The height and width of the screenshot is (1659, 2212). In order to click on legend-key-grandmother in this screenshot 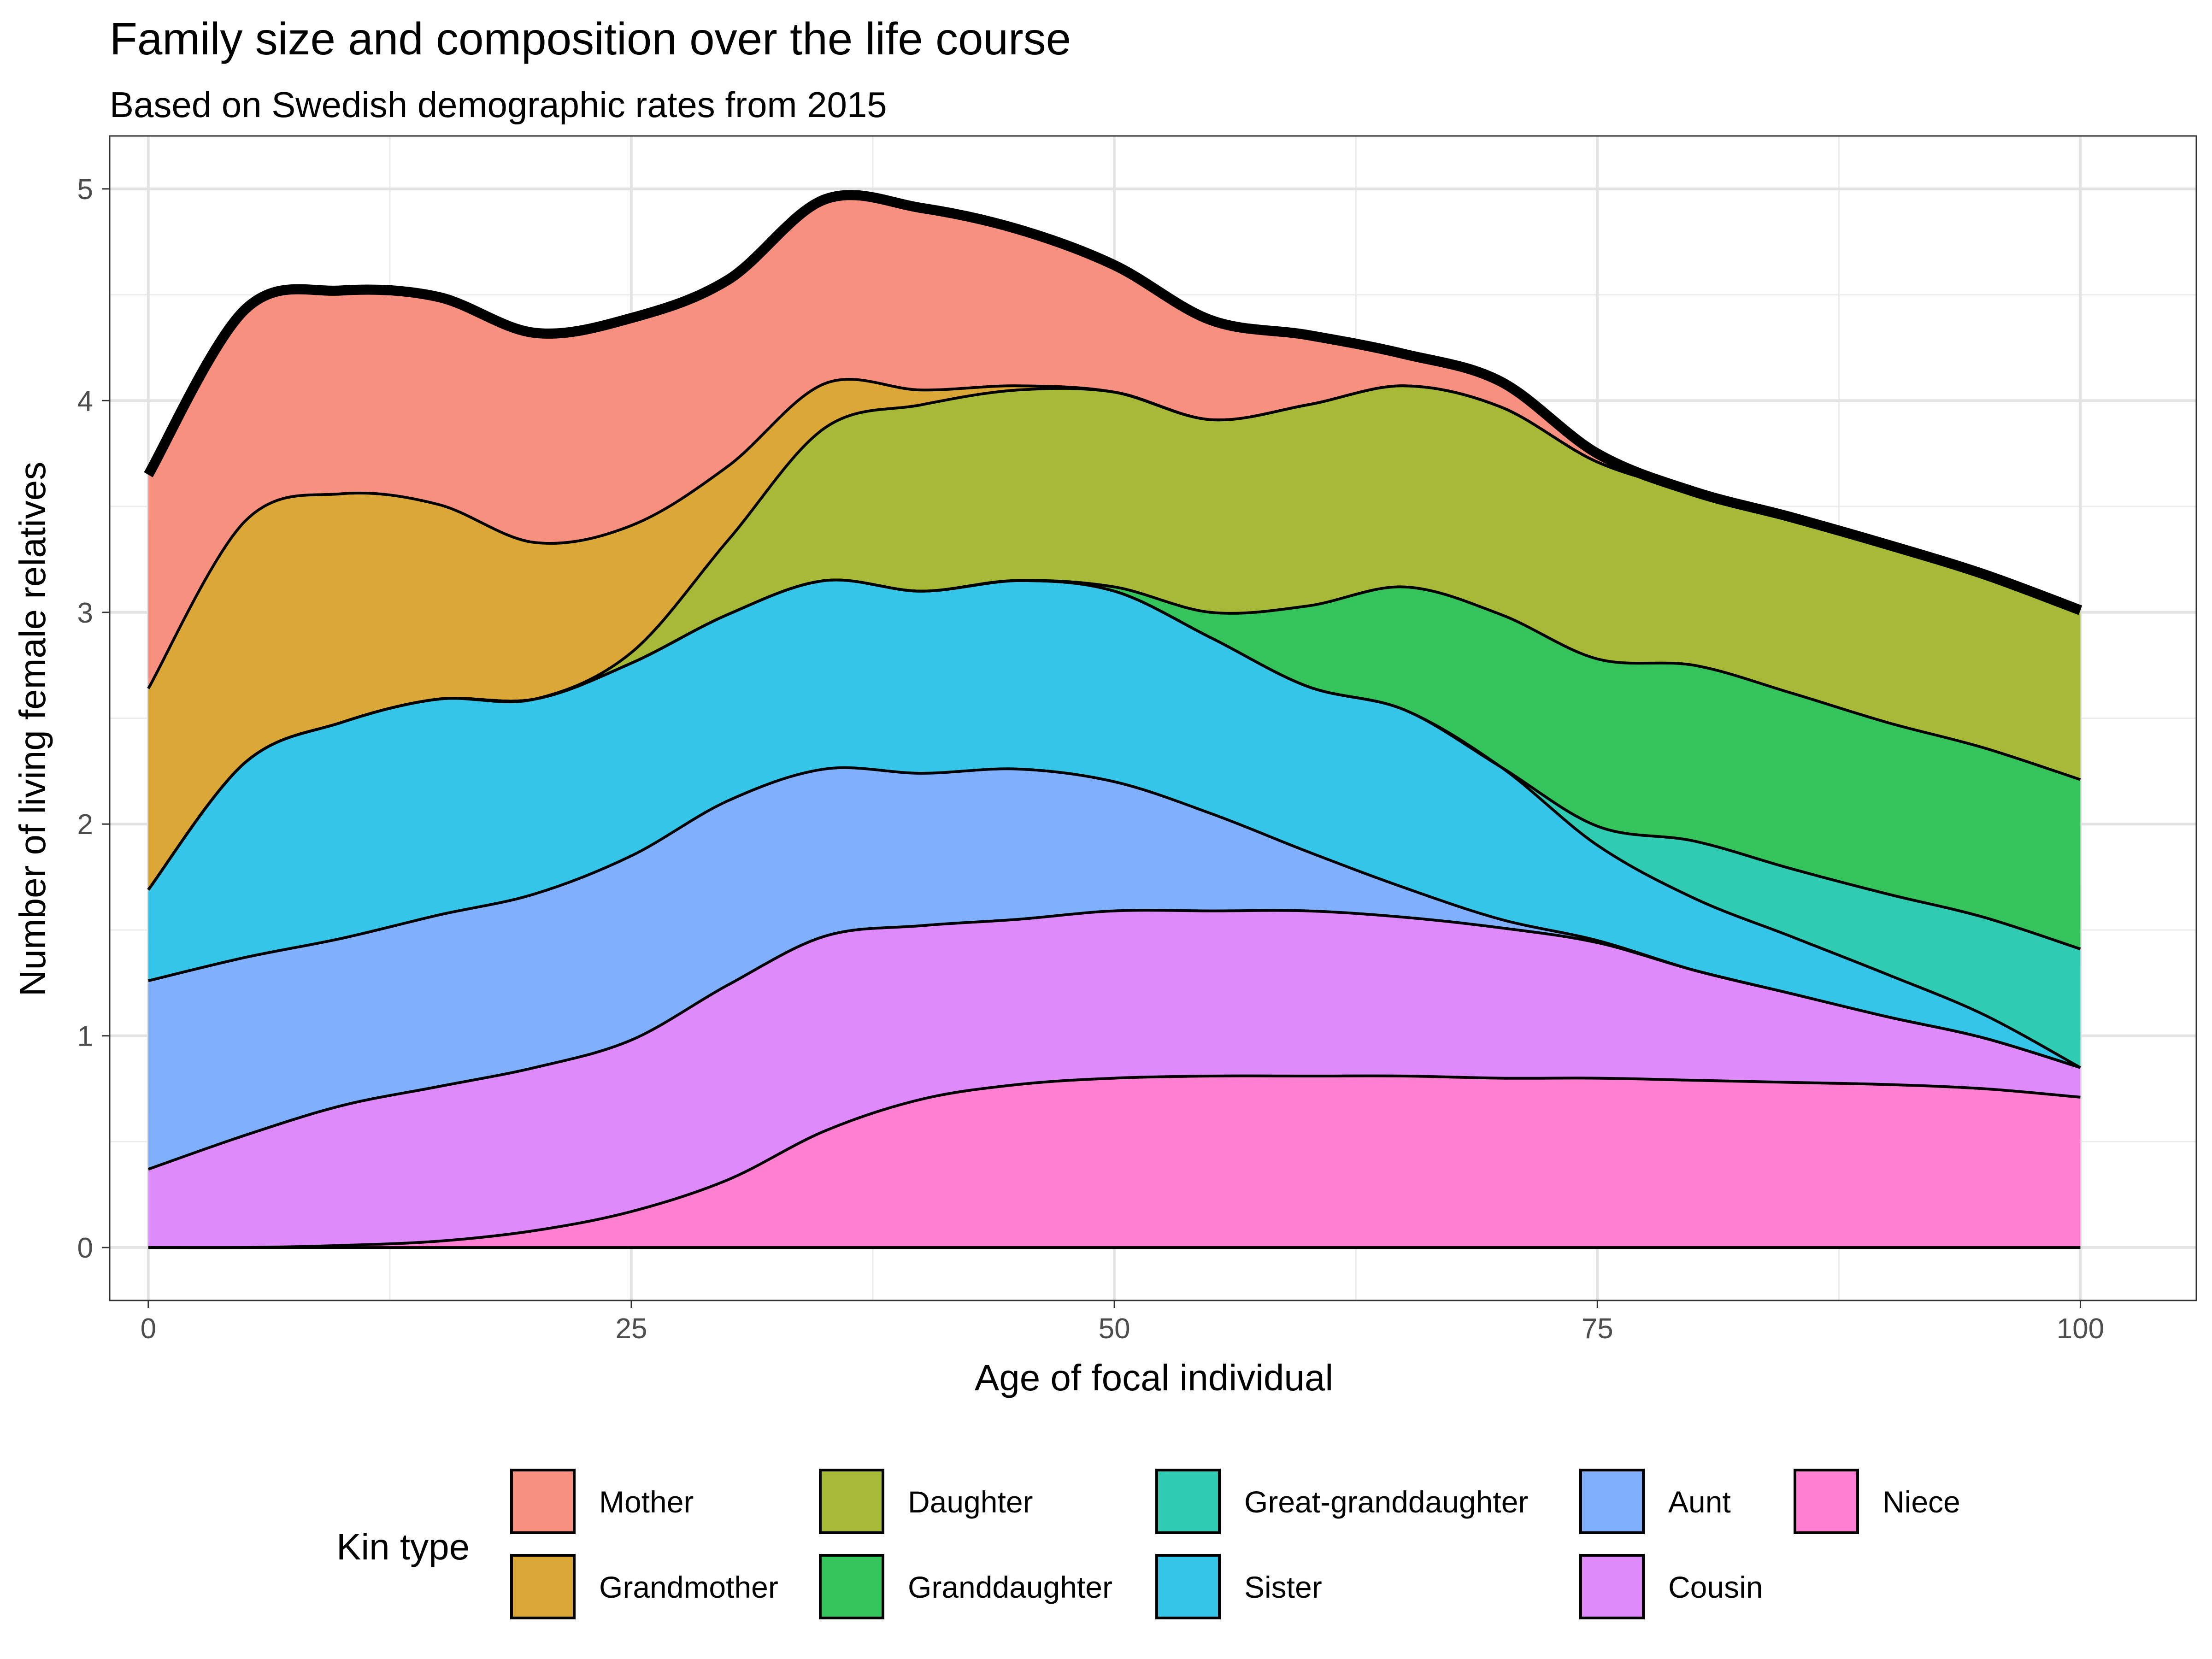, I will do `click(543, 1586)`.